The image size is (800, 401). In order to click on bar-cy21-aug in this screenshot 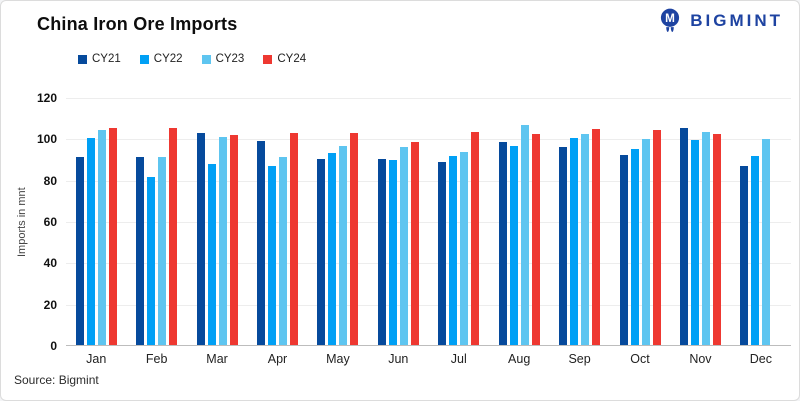, I will do `click(502, 243)`.